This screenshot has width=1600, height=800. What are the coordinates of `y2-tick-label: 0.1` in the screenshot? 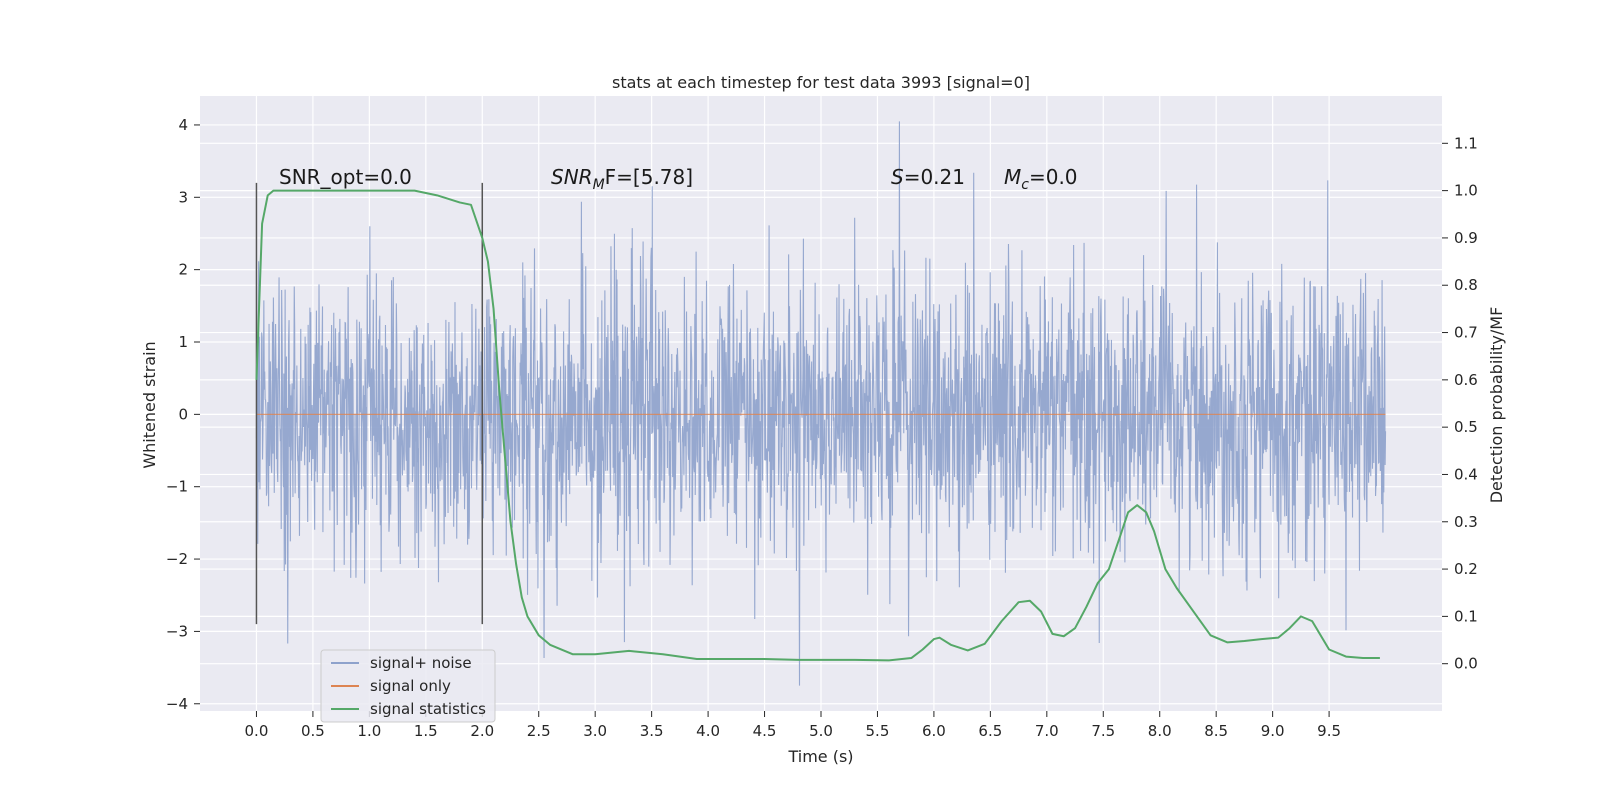 It's located at (1466, 616).